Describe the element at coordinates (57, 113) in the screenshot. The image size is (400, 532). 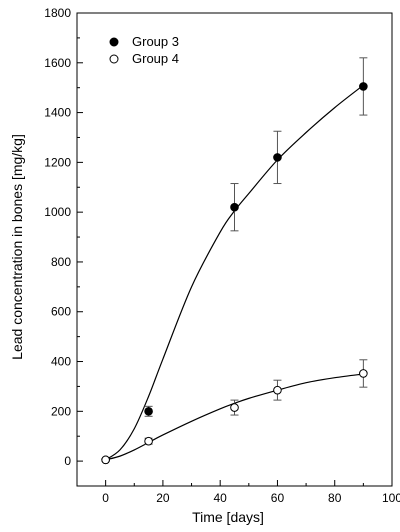
I see `y-tick-label: 1400` at that location.